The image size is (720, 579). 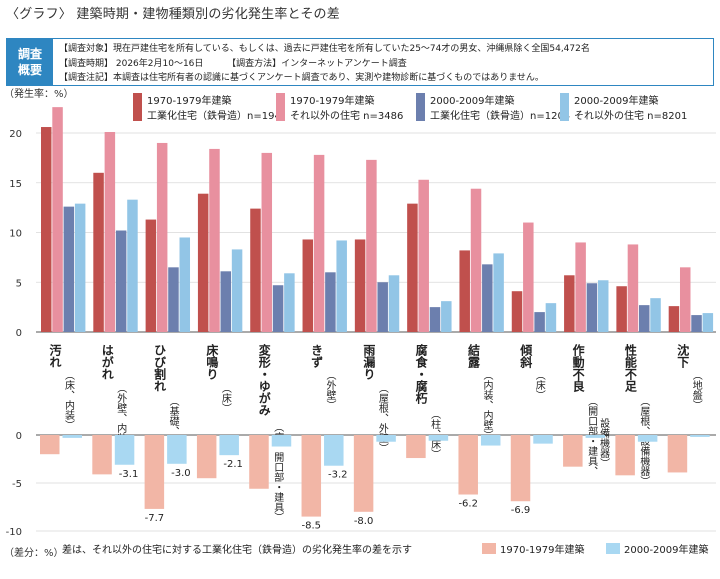 What do you see at coordinates (69, 400) in the screenshot?
I see `category-sublabel: （床、内装）` at bounding box center [69, 400].